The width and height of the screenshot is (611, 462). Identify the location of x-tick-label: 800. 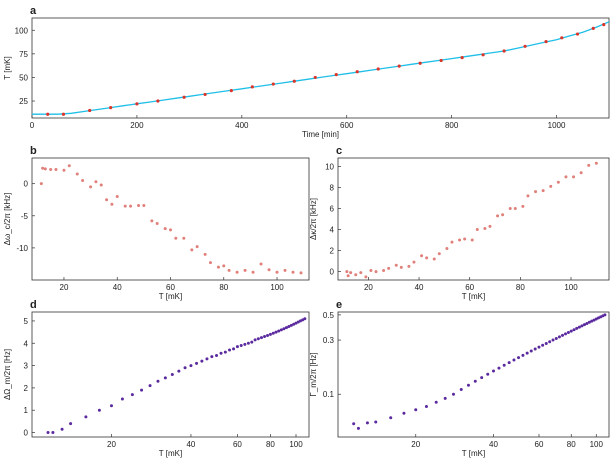
(452, 125).